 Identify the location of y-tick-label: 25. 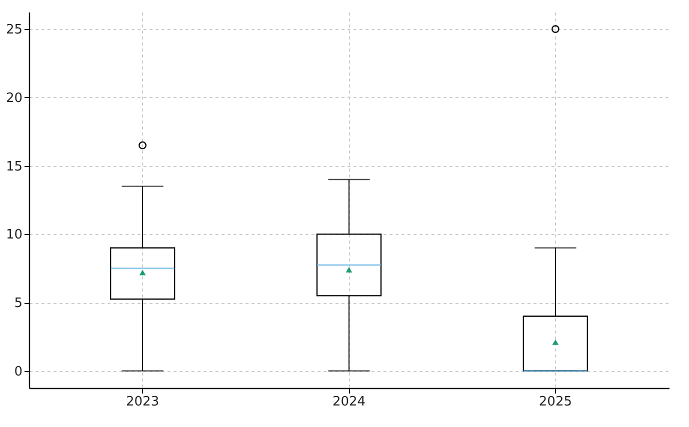
(14, 30).